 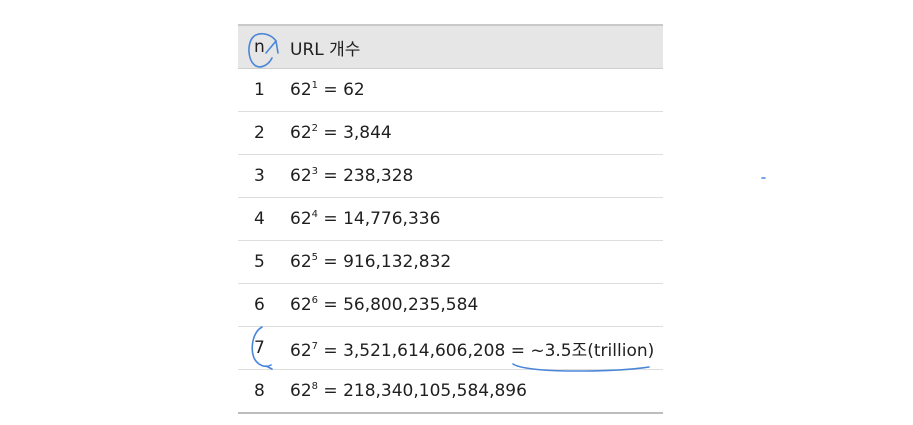 I want to click on result: = 916,132,832, so click(x=385, y=262).